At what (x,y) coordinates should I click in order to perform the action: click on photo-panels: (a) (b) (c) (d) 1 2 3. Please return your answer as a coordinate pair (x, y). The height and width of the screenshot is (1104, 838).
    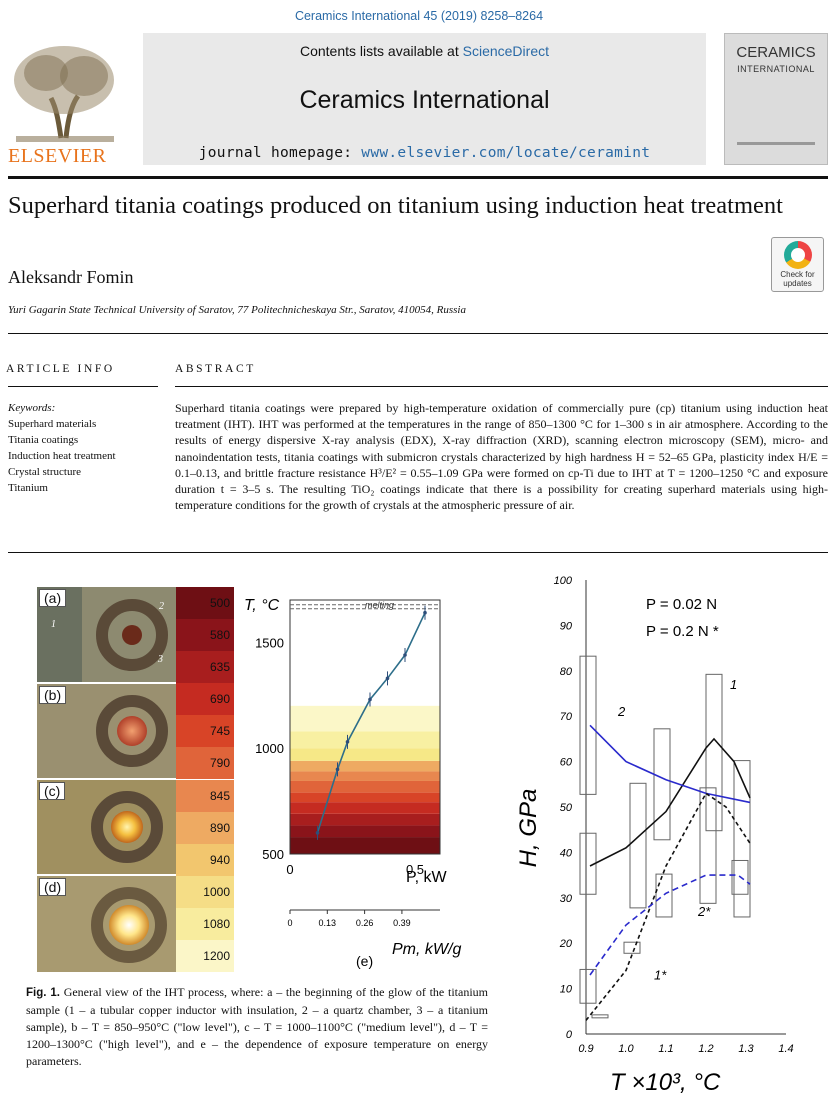
    Looking at the image, I should click on (107, 779).